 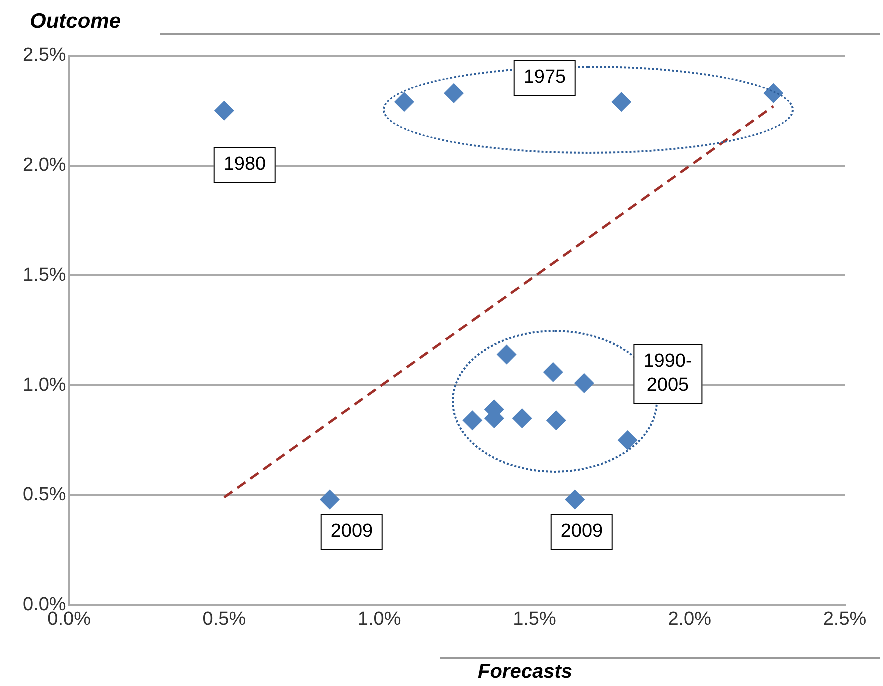 What do you see at coordinates (44, 275) in the screenshot?
I see `y-tick-label: 1.5%` at bounding box center [44, 275].